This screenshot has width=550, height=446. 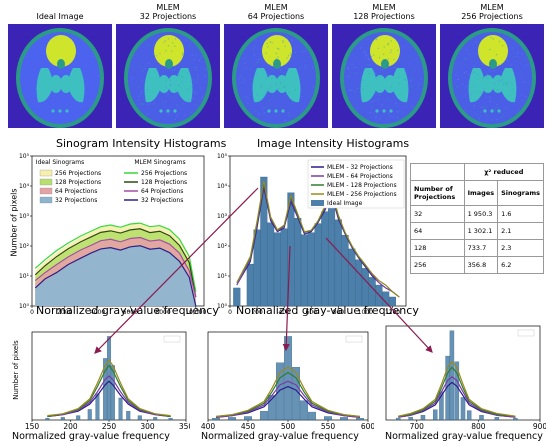 What do you see at coordinates (76, 200) in the screenshot?
I see `legend-label: 32 Projections` at bounding box center [76, 200].